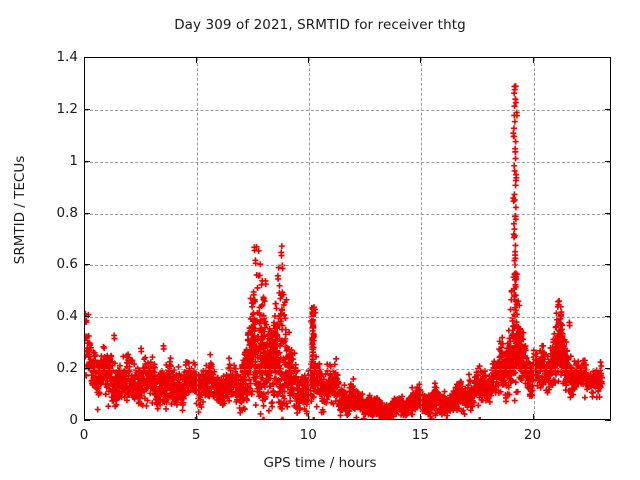 The height and width of the screenshot is (480, 640). What do you see at coordinates (20, 210) in the screenshot?
I see `y-axis-label: SRMTID / TECUs` at bounding box center [20, 210].